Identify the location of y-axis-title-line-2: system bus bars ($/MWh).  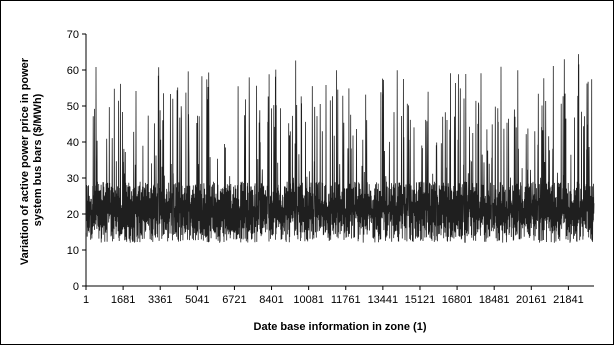
(38, 159).